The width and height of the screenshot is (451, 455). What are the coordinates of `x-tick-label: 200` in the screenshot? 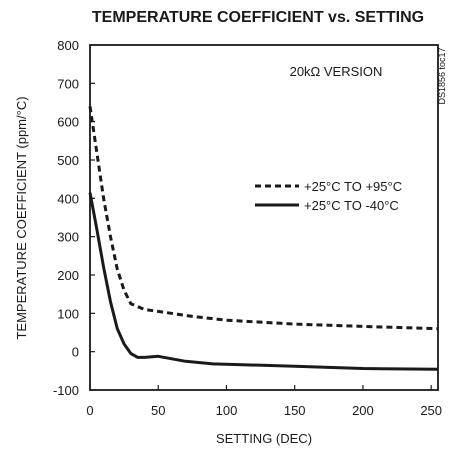 It's located at (363, 410).